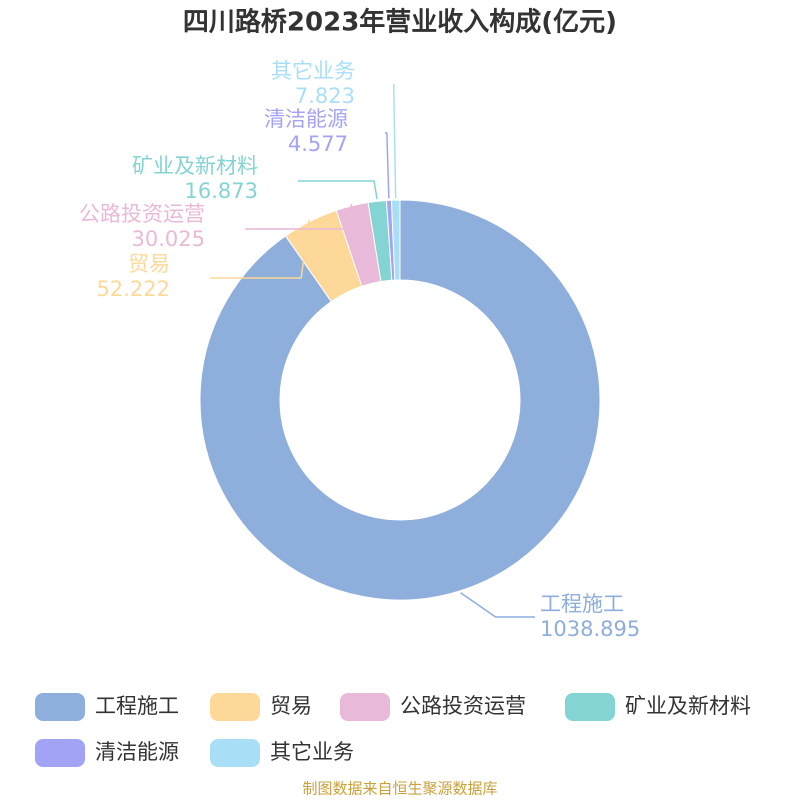 This screenshot has width=800, height=804. What do you see at coordinates (168, 239) in the screenshot?
I see `slice-value: 30.025` at bounding box center [168, 239].